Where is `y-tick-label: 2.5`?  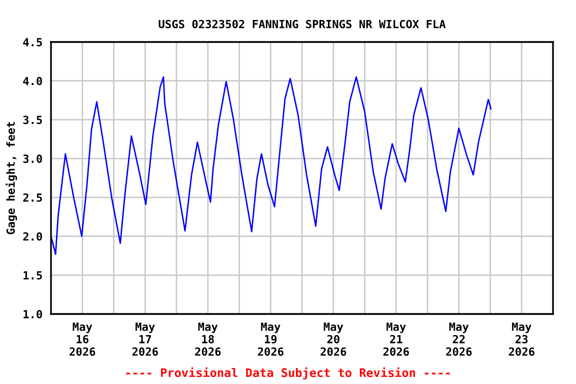
y-tick-label: 2.5 is located at coordinates (32, 197).